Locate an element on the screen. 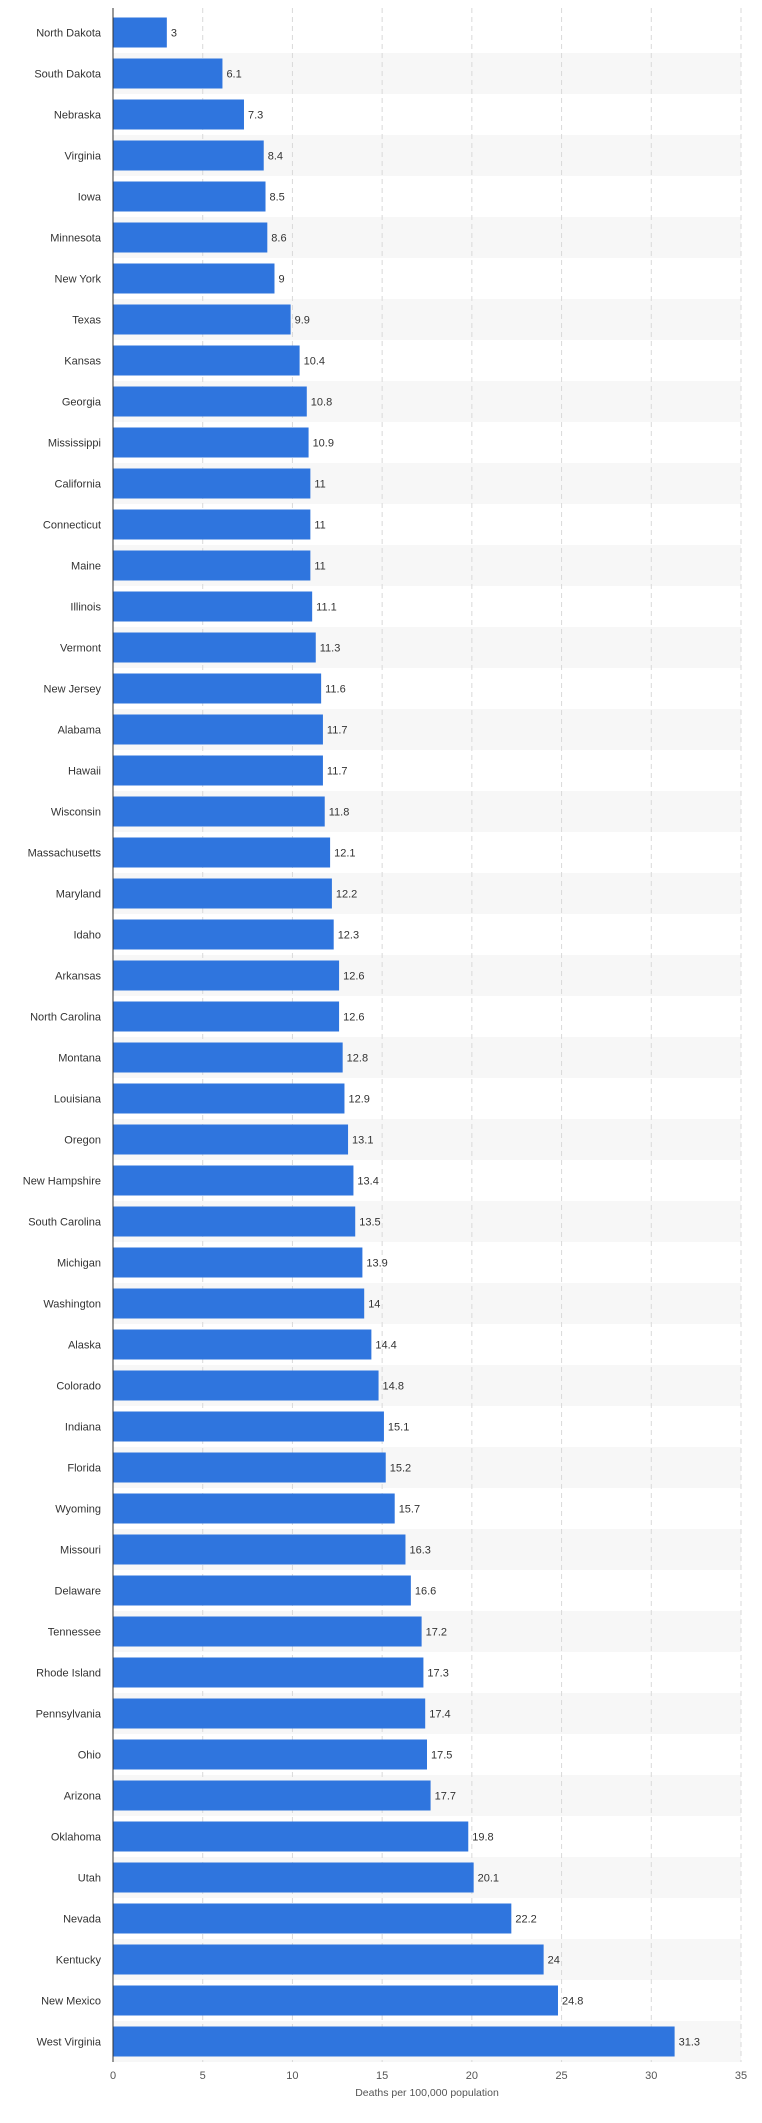 This screenshot has height=2123, width=762. x-tick-label: 30 is located at coordinates (651, 2076).